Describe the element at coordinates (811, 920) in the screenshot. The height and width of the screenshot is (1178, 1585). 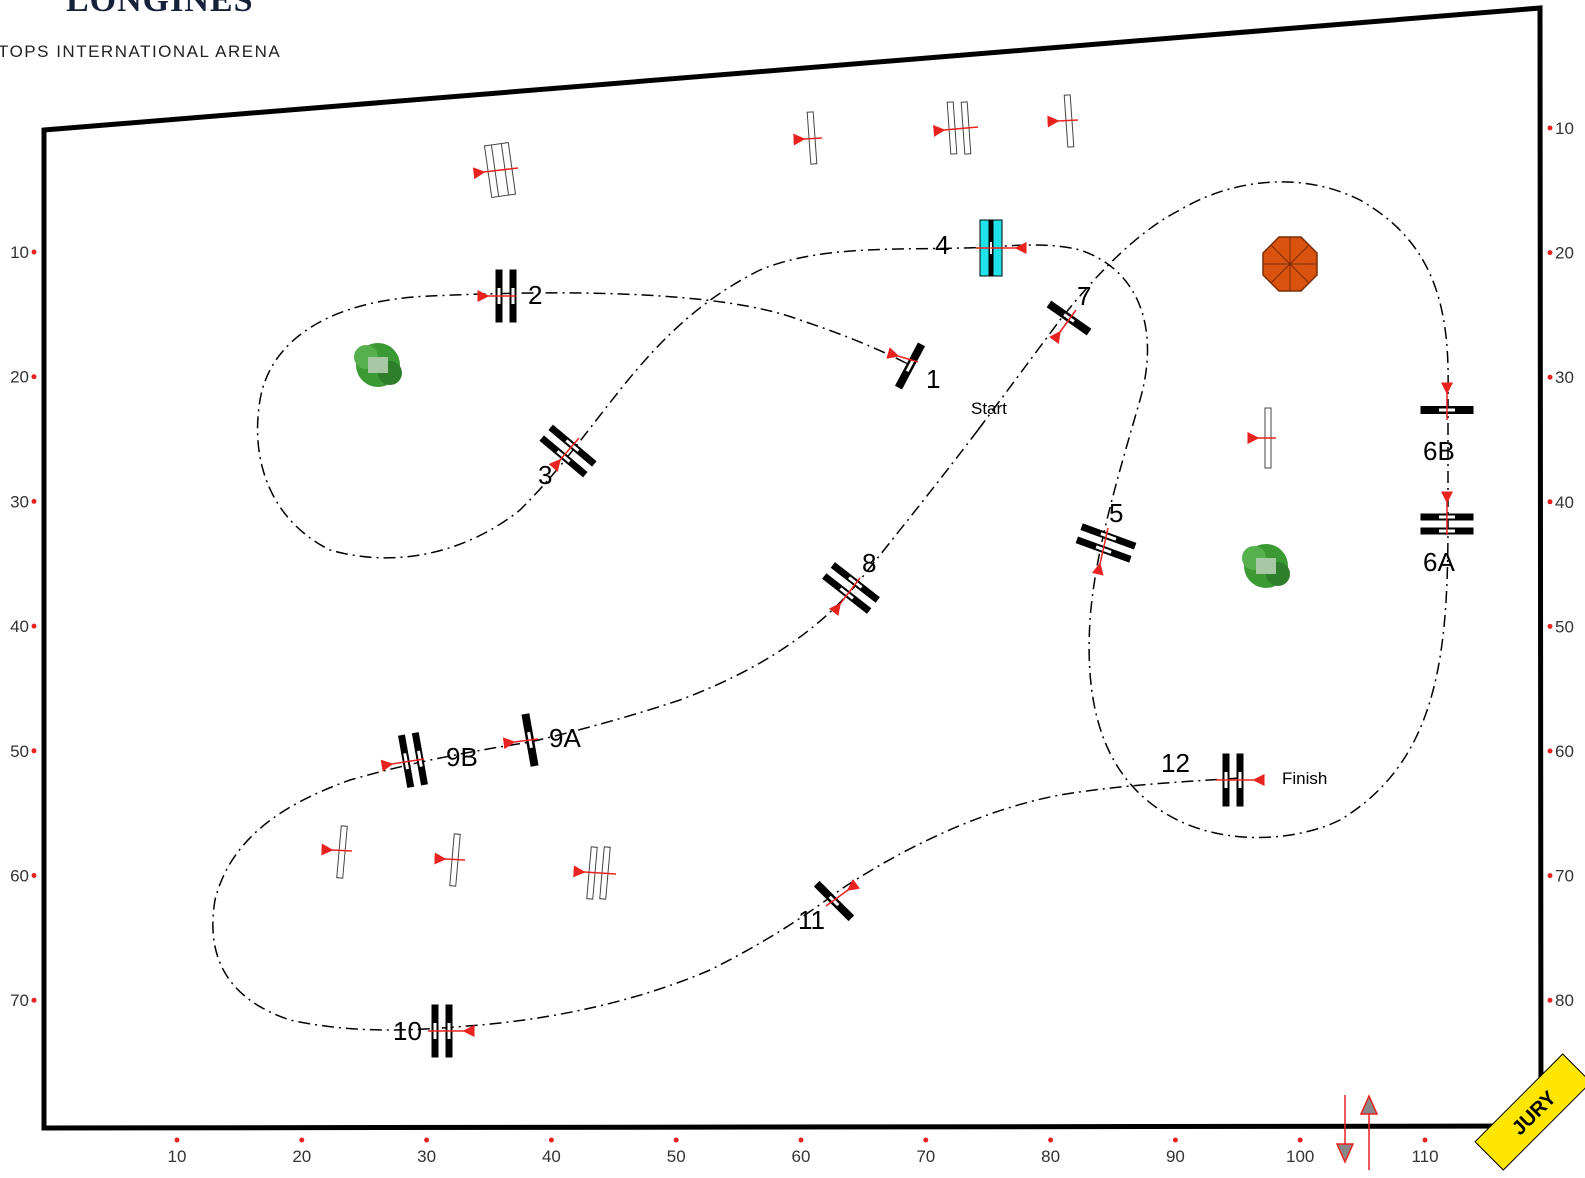
I see `obstacle-label-11: 11` at that location.